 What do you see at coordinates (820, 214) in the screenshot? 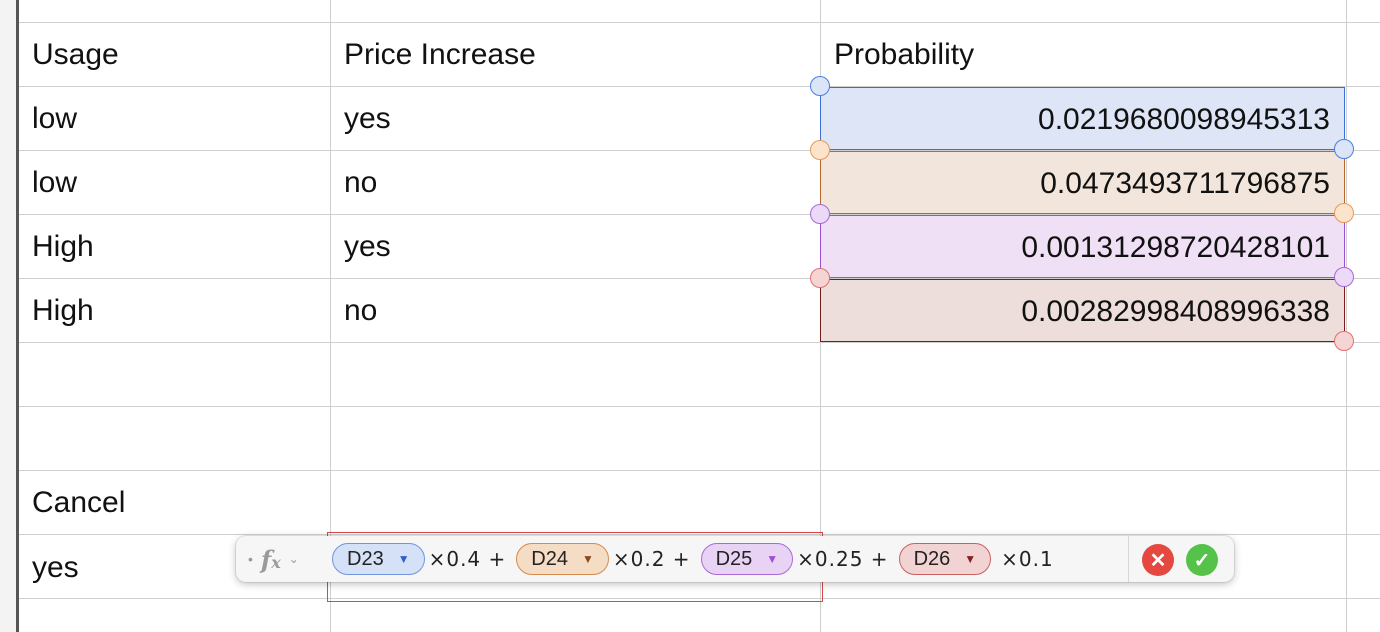
I see `range-handle-d25-start` at bounding box center [820, 214].